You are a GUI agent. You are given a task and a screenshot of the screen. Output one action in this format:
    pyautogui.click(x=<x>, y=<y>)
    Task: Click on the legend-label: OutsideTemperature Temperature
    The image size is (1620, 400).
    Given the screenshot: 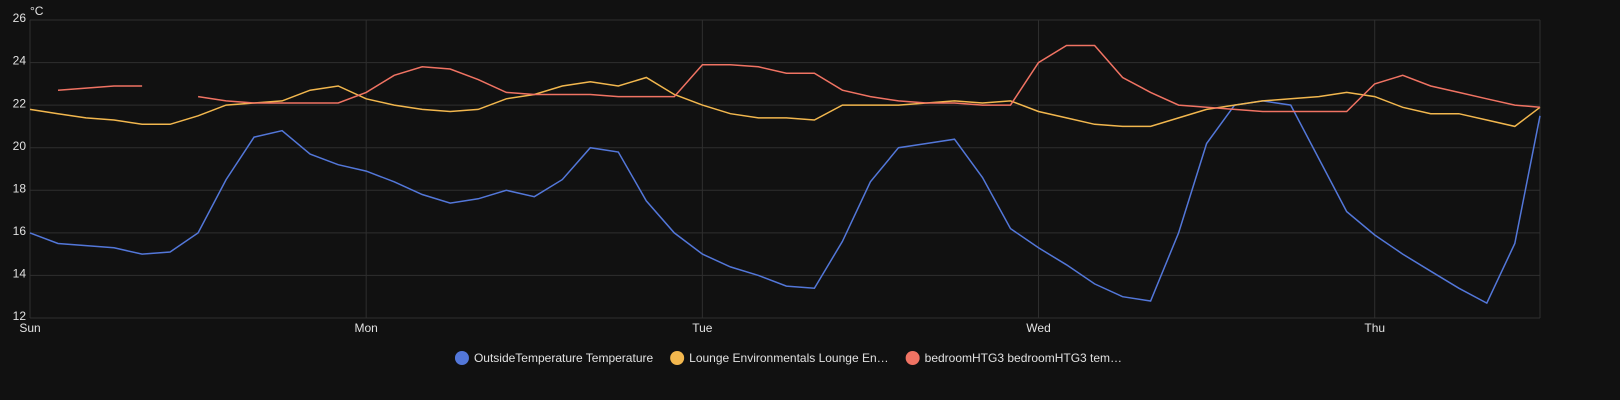 What is the action you would take?
    pyautogui.click(x=564, y=358)
    